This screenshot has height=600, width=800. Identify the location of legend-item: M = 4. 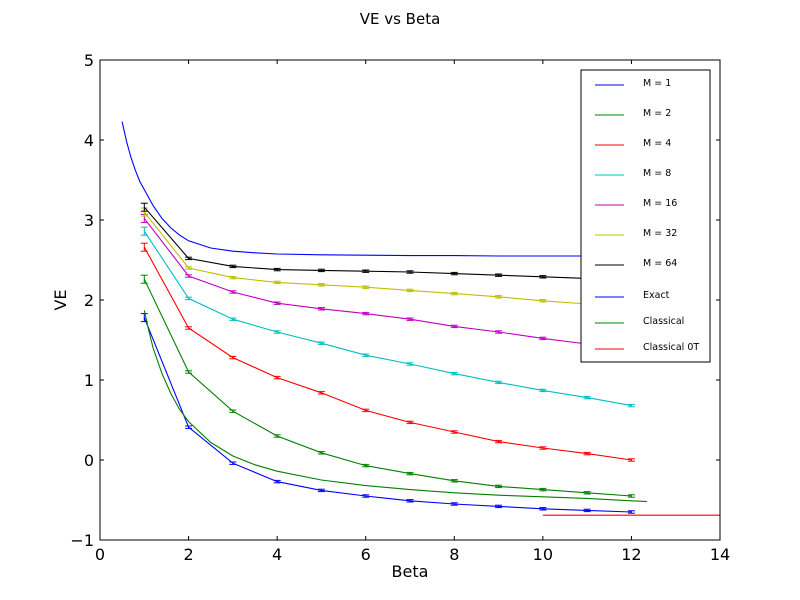
(633, 143).